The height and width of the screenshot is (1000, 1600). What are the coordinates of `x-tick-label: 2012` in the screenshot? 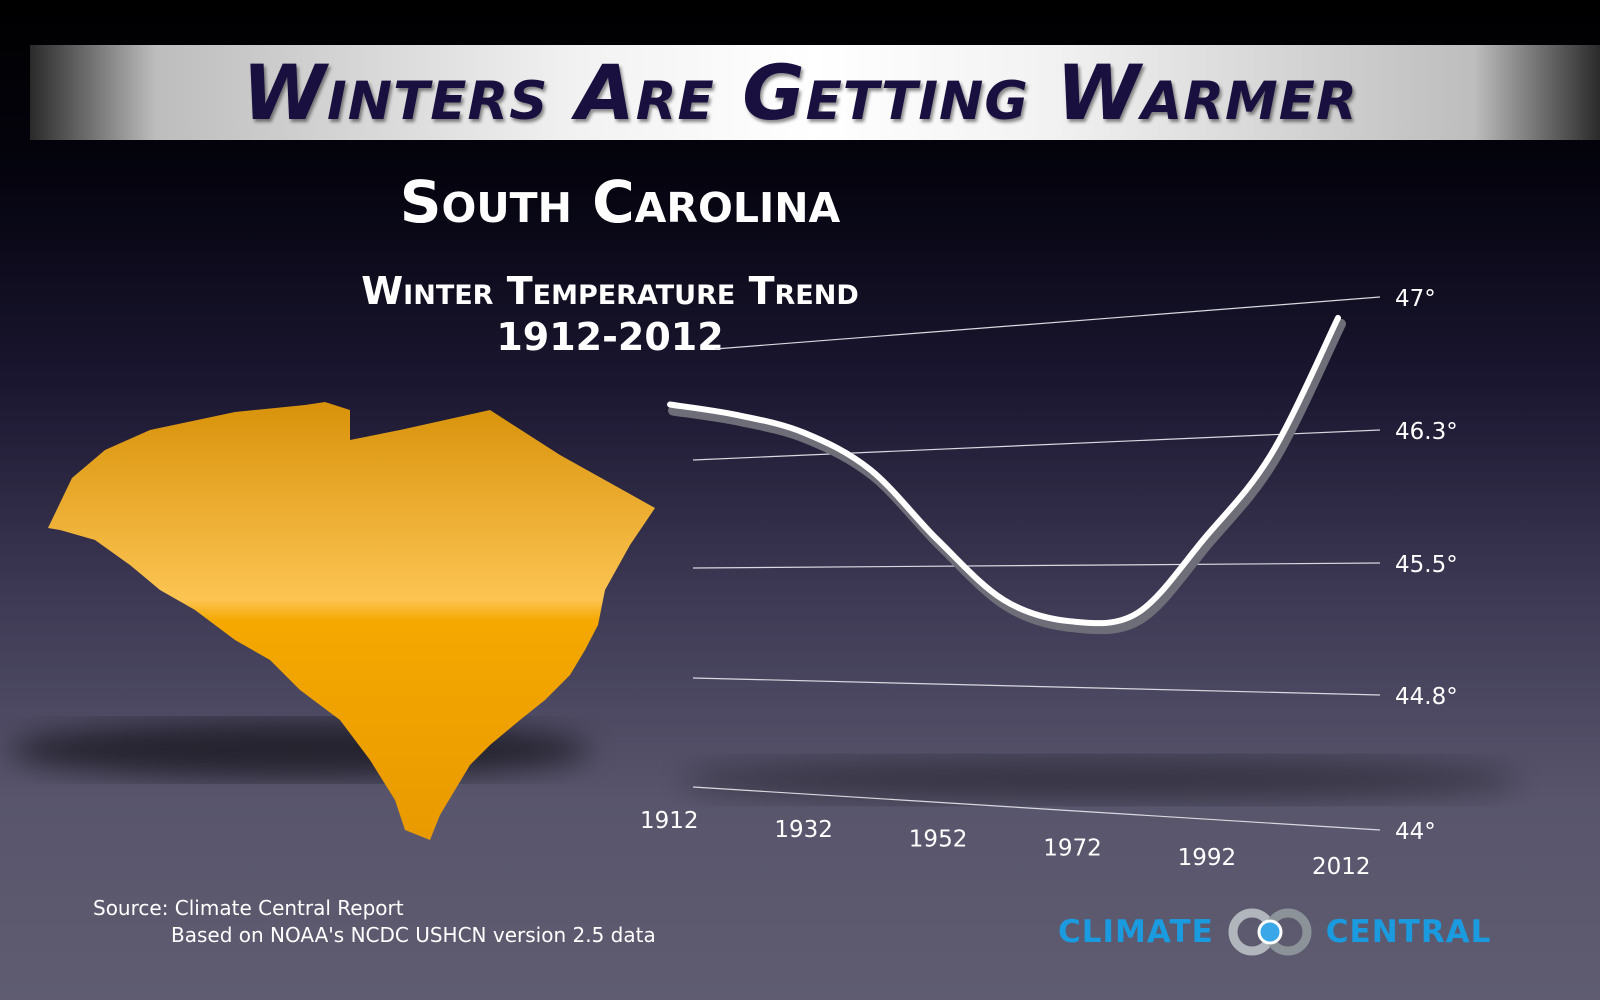 It's located at (1341, 867).